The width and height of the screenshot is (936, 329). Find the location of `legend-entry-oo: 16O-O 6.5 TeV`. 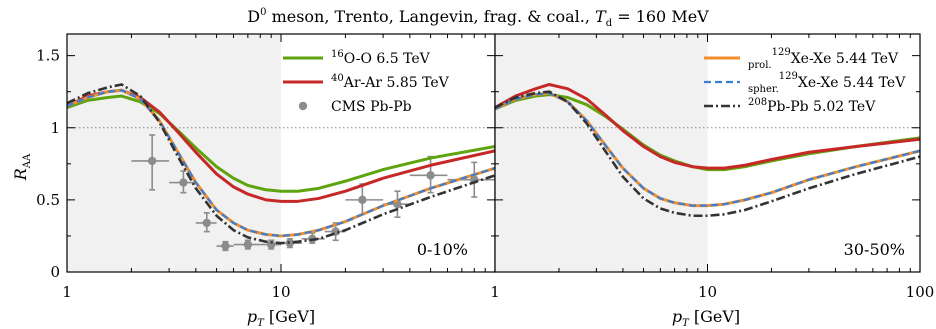

legend-entry-oo: 16O-O 6.5 TeV is located at coordinates (357, 58).